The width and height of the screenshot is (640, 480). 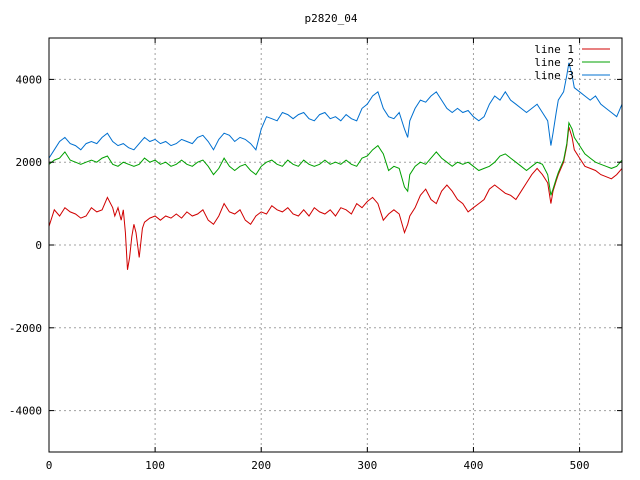 I want to click on x-tick-label: 500, so click(x=580, y=465).